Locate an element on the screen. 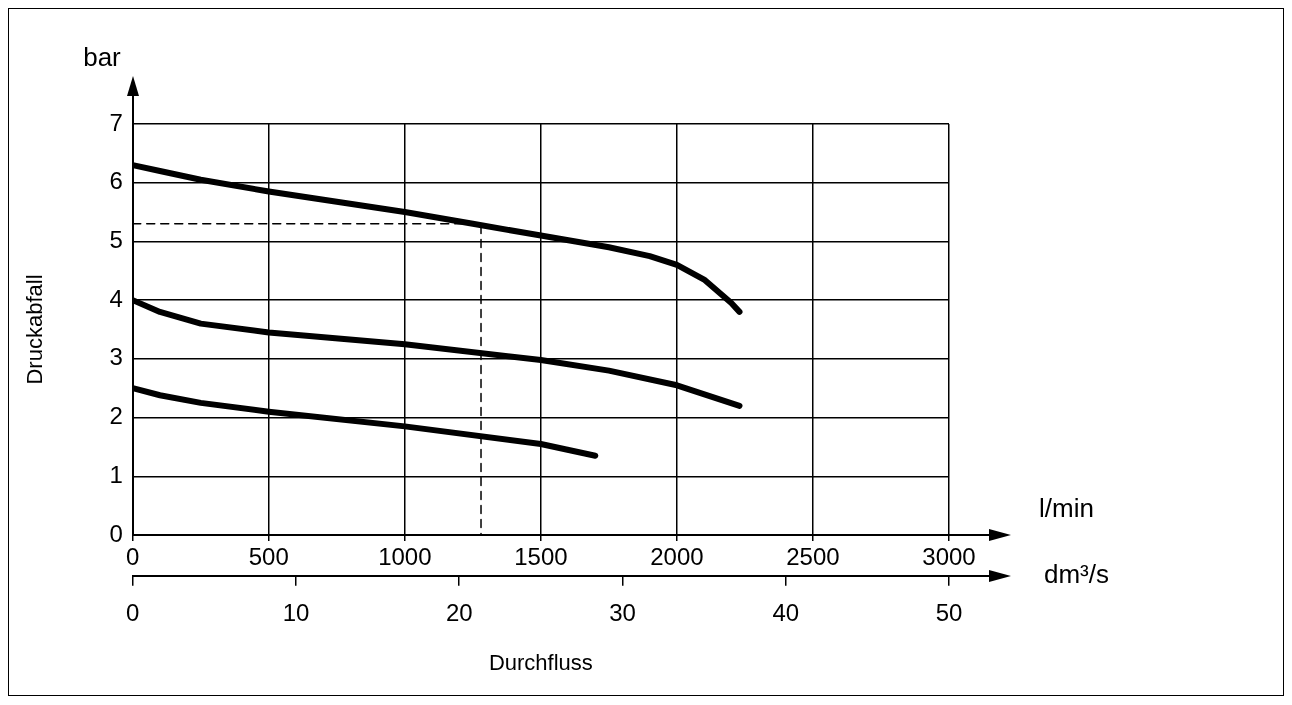 The width and height of the screenshot is (1292, 705). x2-tick-label: 40 is located at coordinates (786, 612).